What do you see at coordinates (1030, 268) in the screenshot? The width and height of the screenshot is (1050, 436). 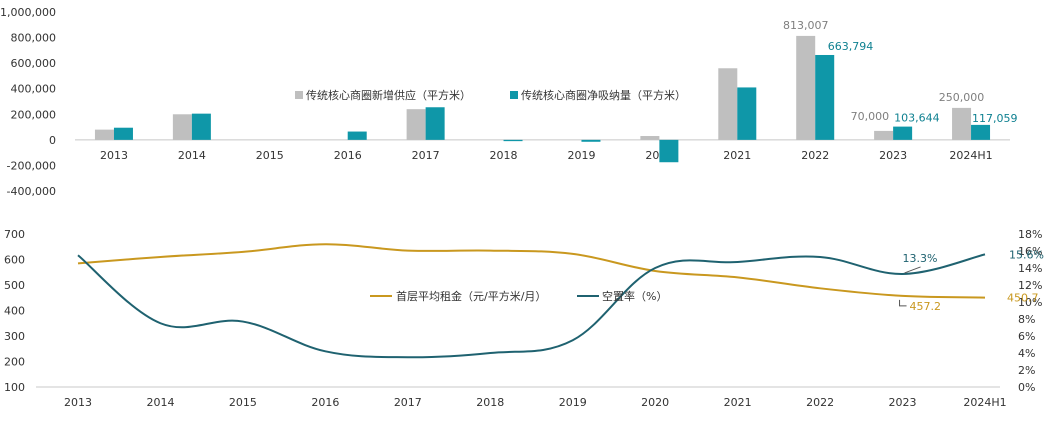 I see `line-y-right-tick-label: 14%` at bounding box center [1030, 268].